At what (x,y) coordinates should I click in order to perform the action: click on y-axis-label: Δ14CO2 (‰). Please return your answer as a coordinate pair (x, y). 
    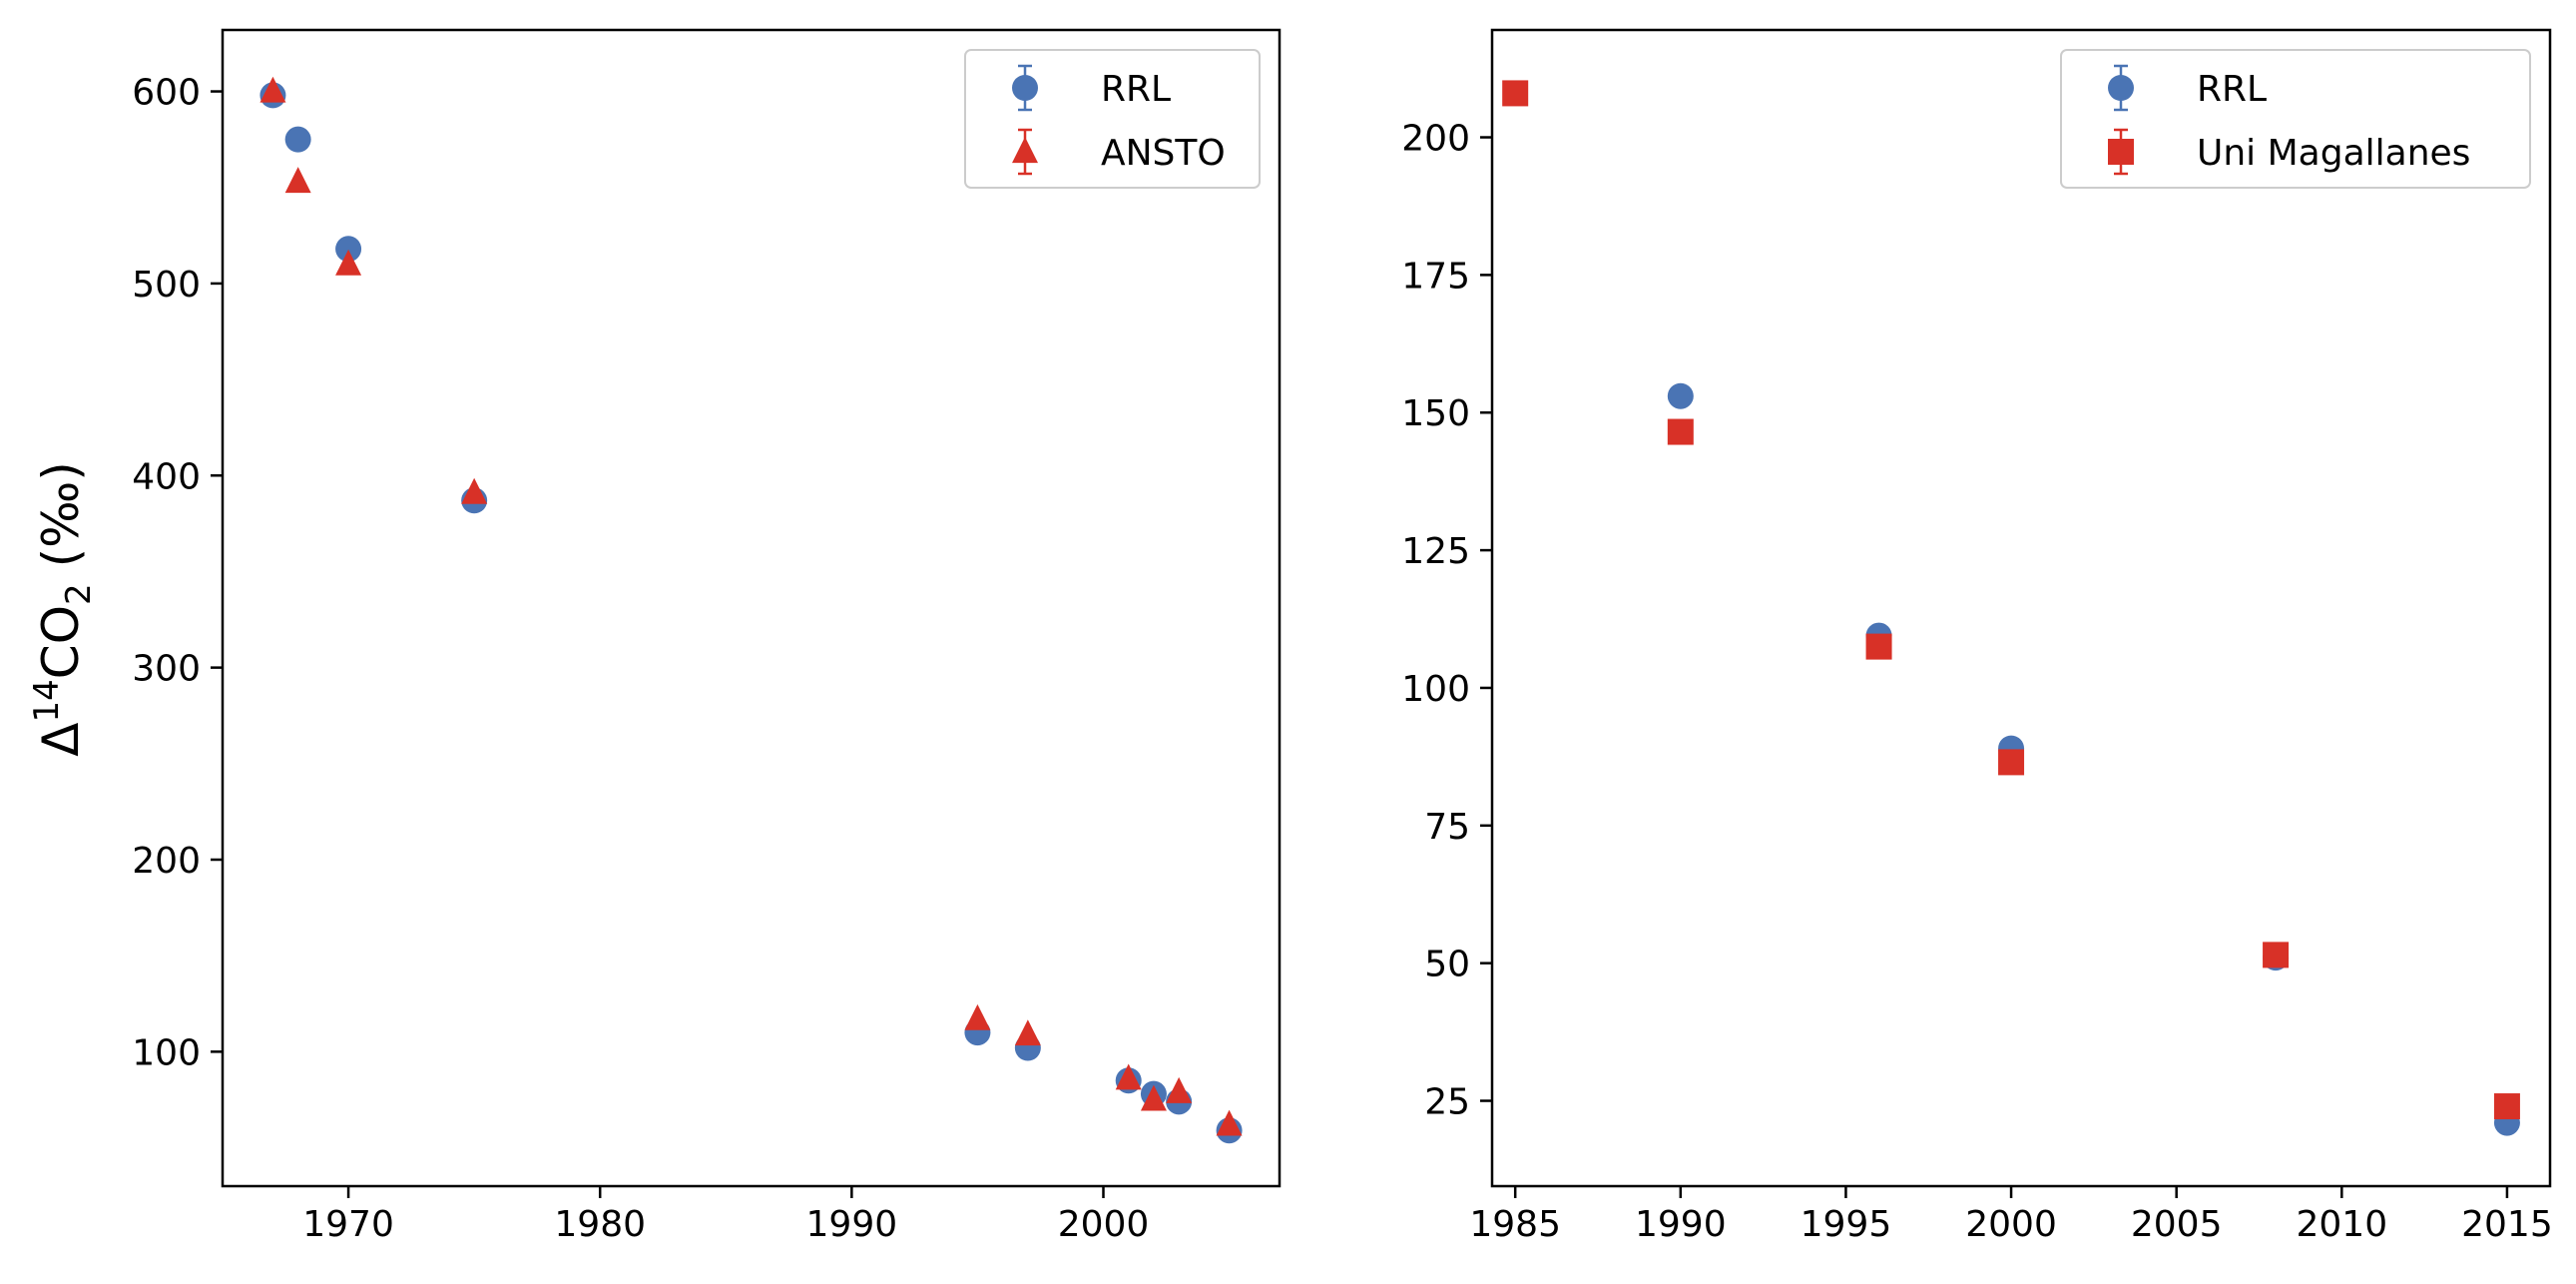
    Looking at the image, I should click on (63, 608).